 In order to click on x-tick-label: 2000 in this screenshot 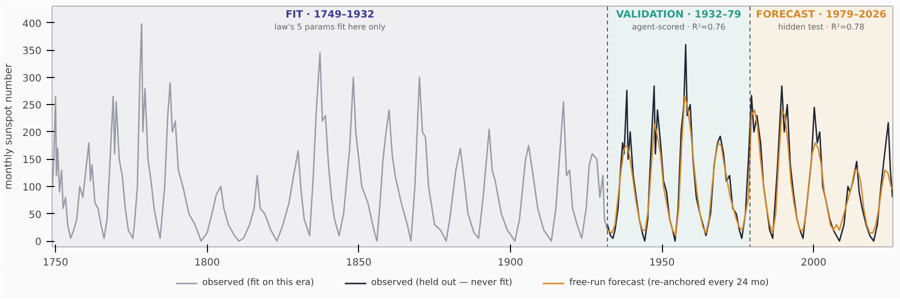, I will do `click(813, 263)`.